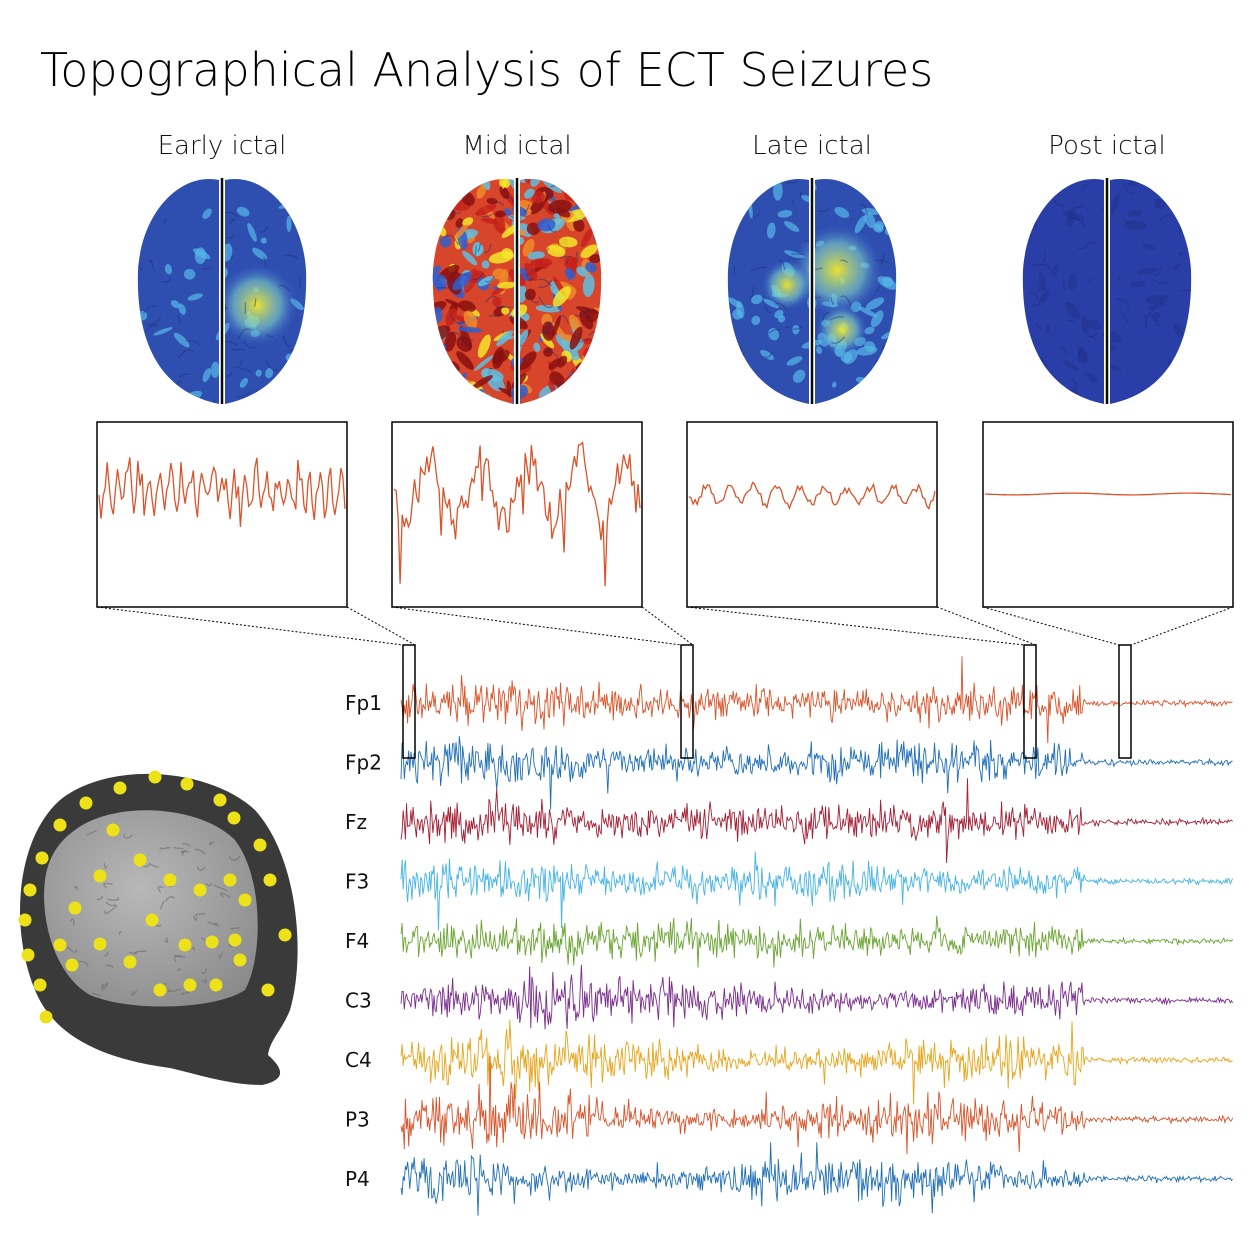  I want to click on window-marker-mid, so click(687, 701).